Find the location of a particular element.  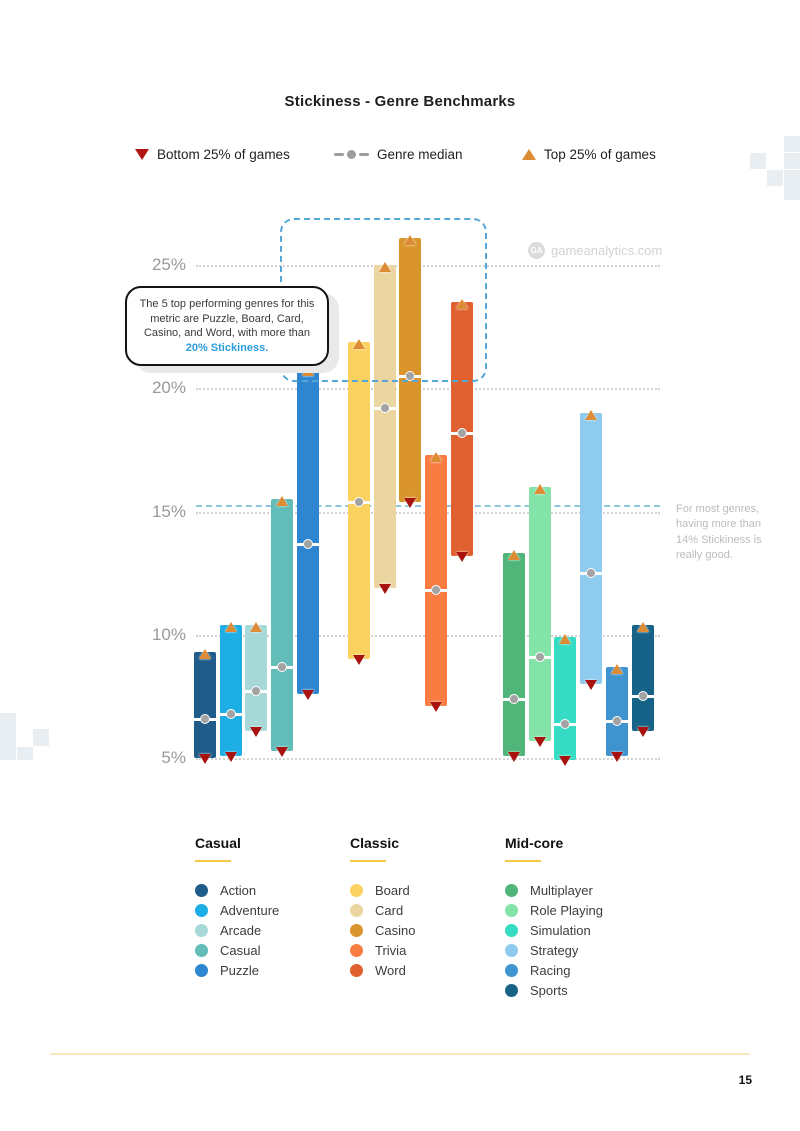

watermark: GA gameanalytics.com is located at coordinates (595, 250).